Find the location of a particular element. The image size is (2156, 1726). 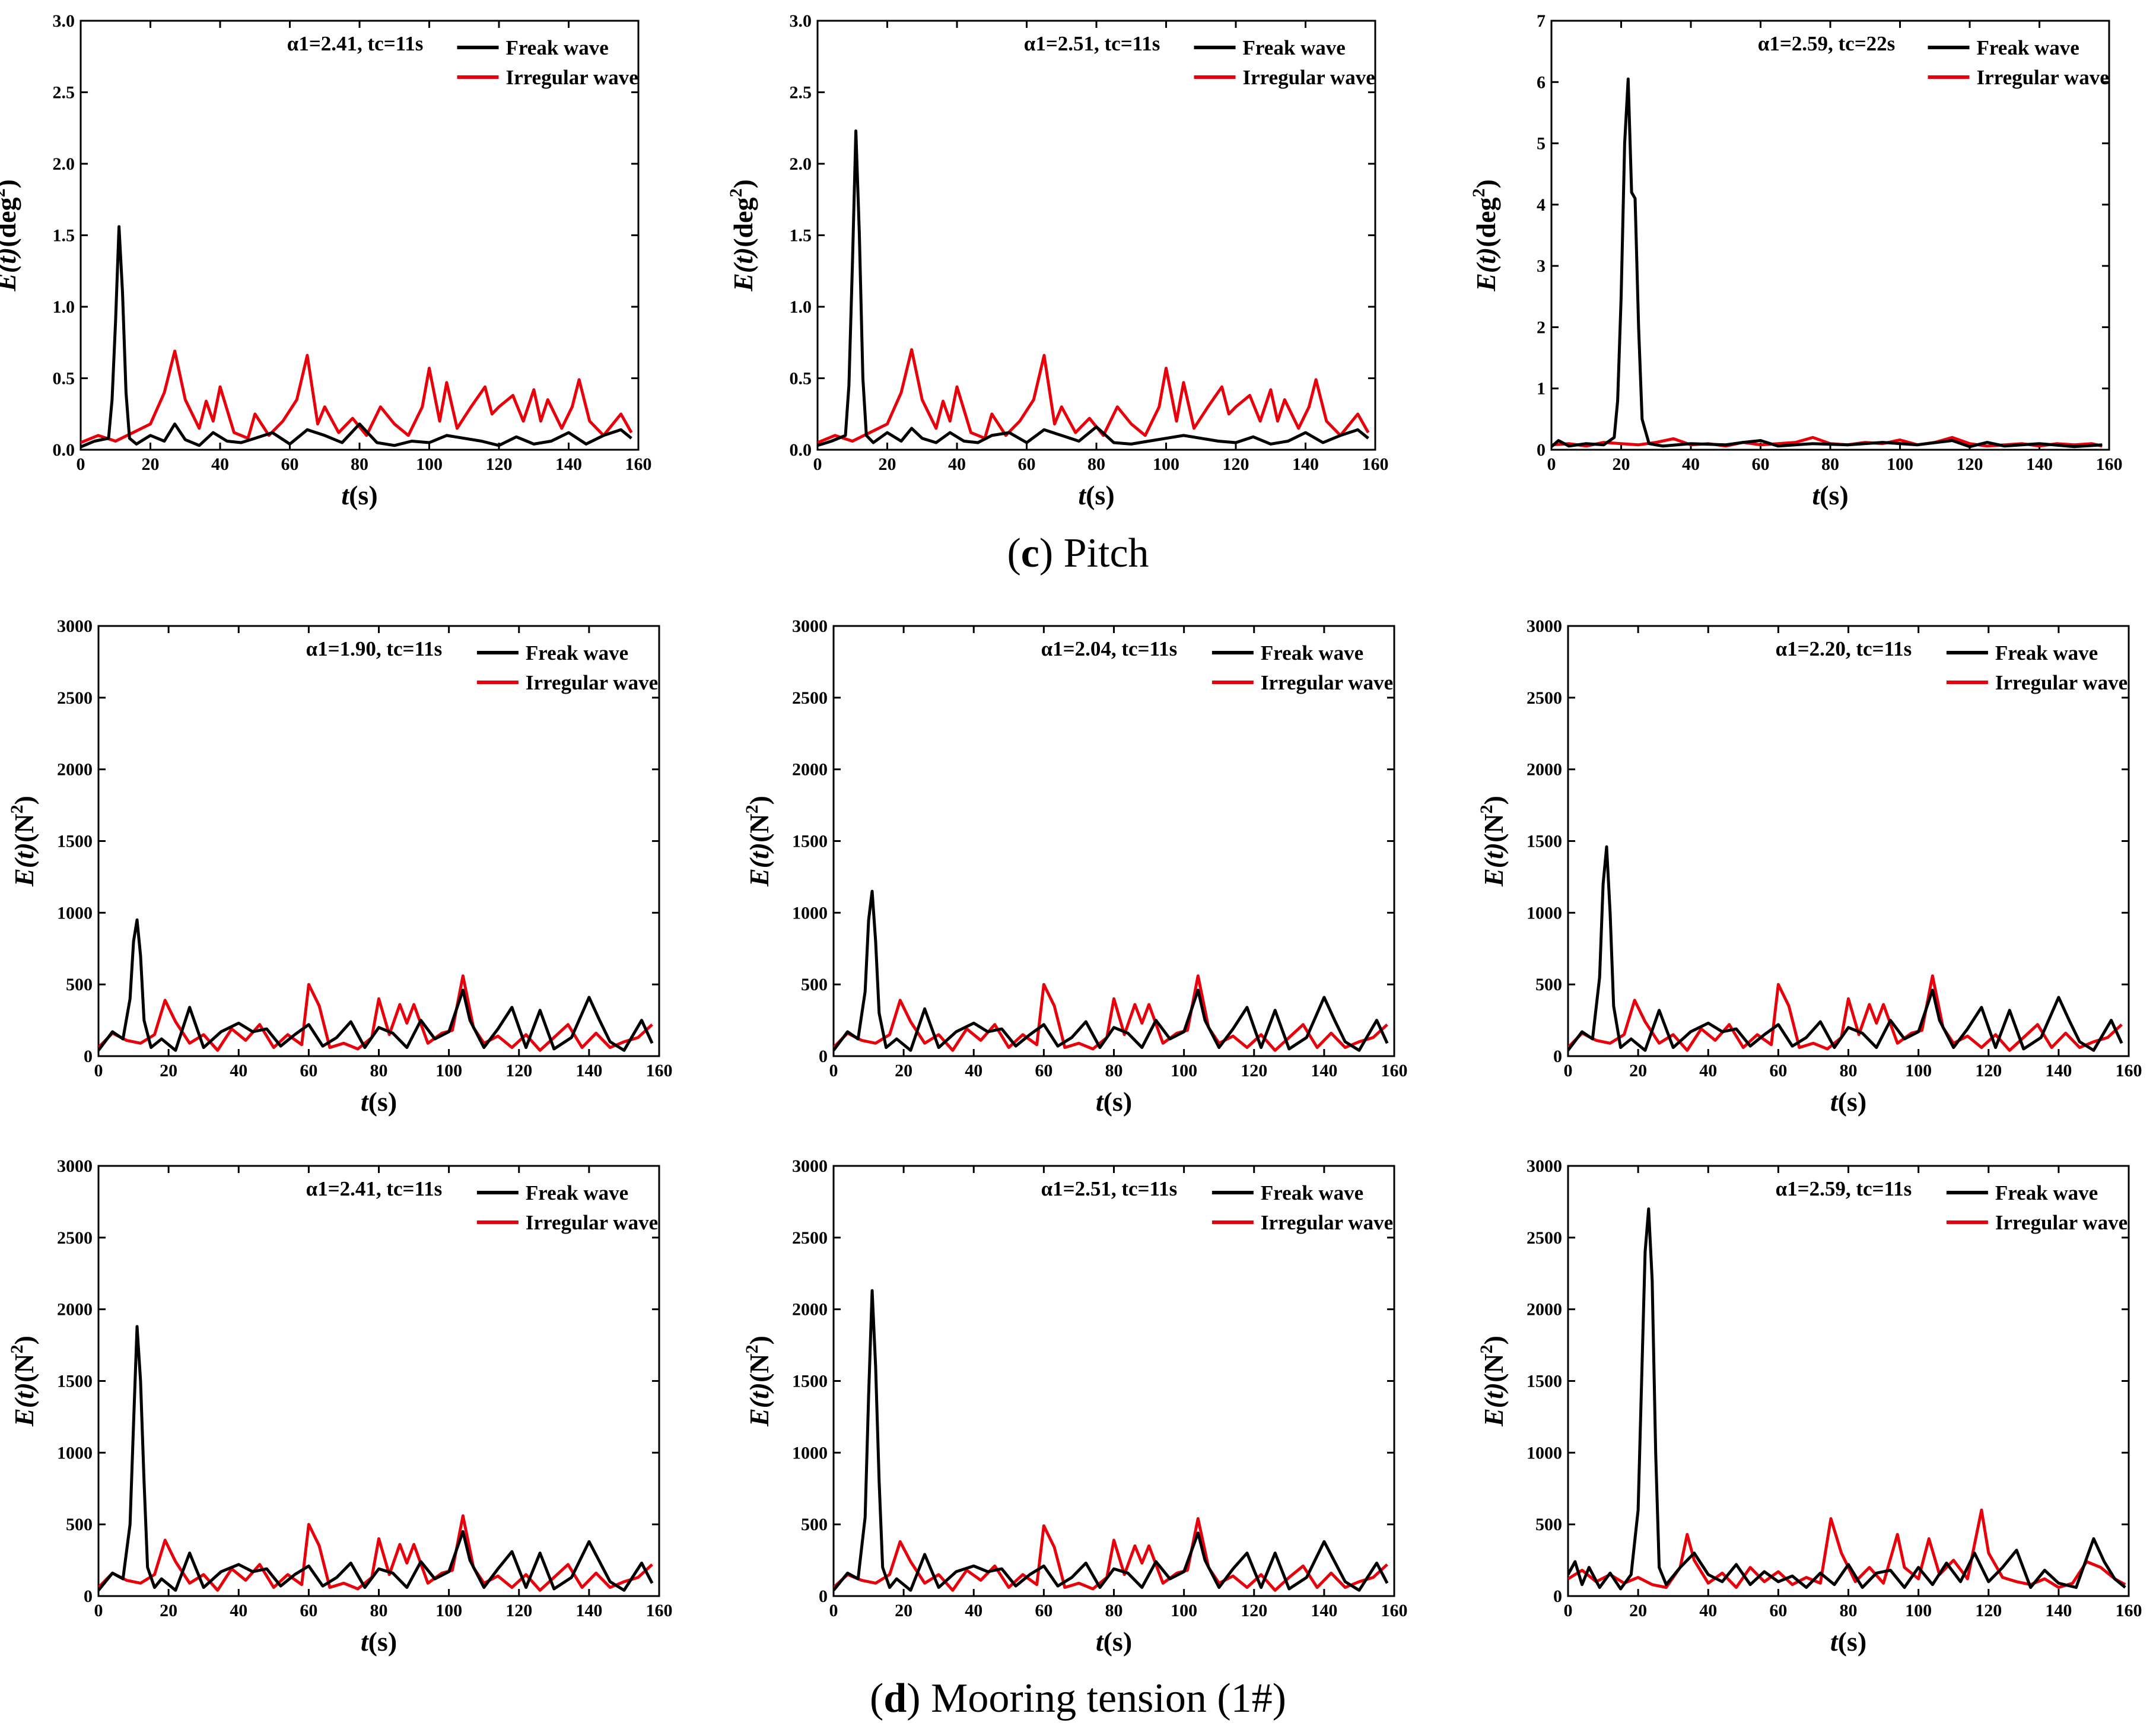

y-tick-label: 7 is located at coordinates (1541, 21).